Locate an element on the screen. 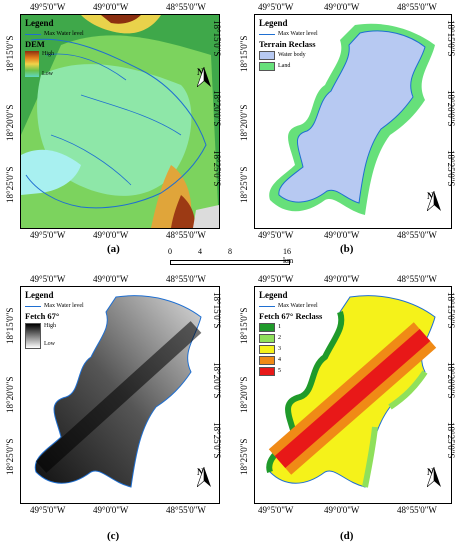 This screenshot has width=469, height=550. scale-tick-label: 8 is located at coordinates (230, 251).